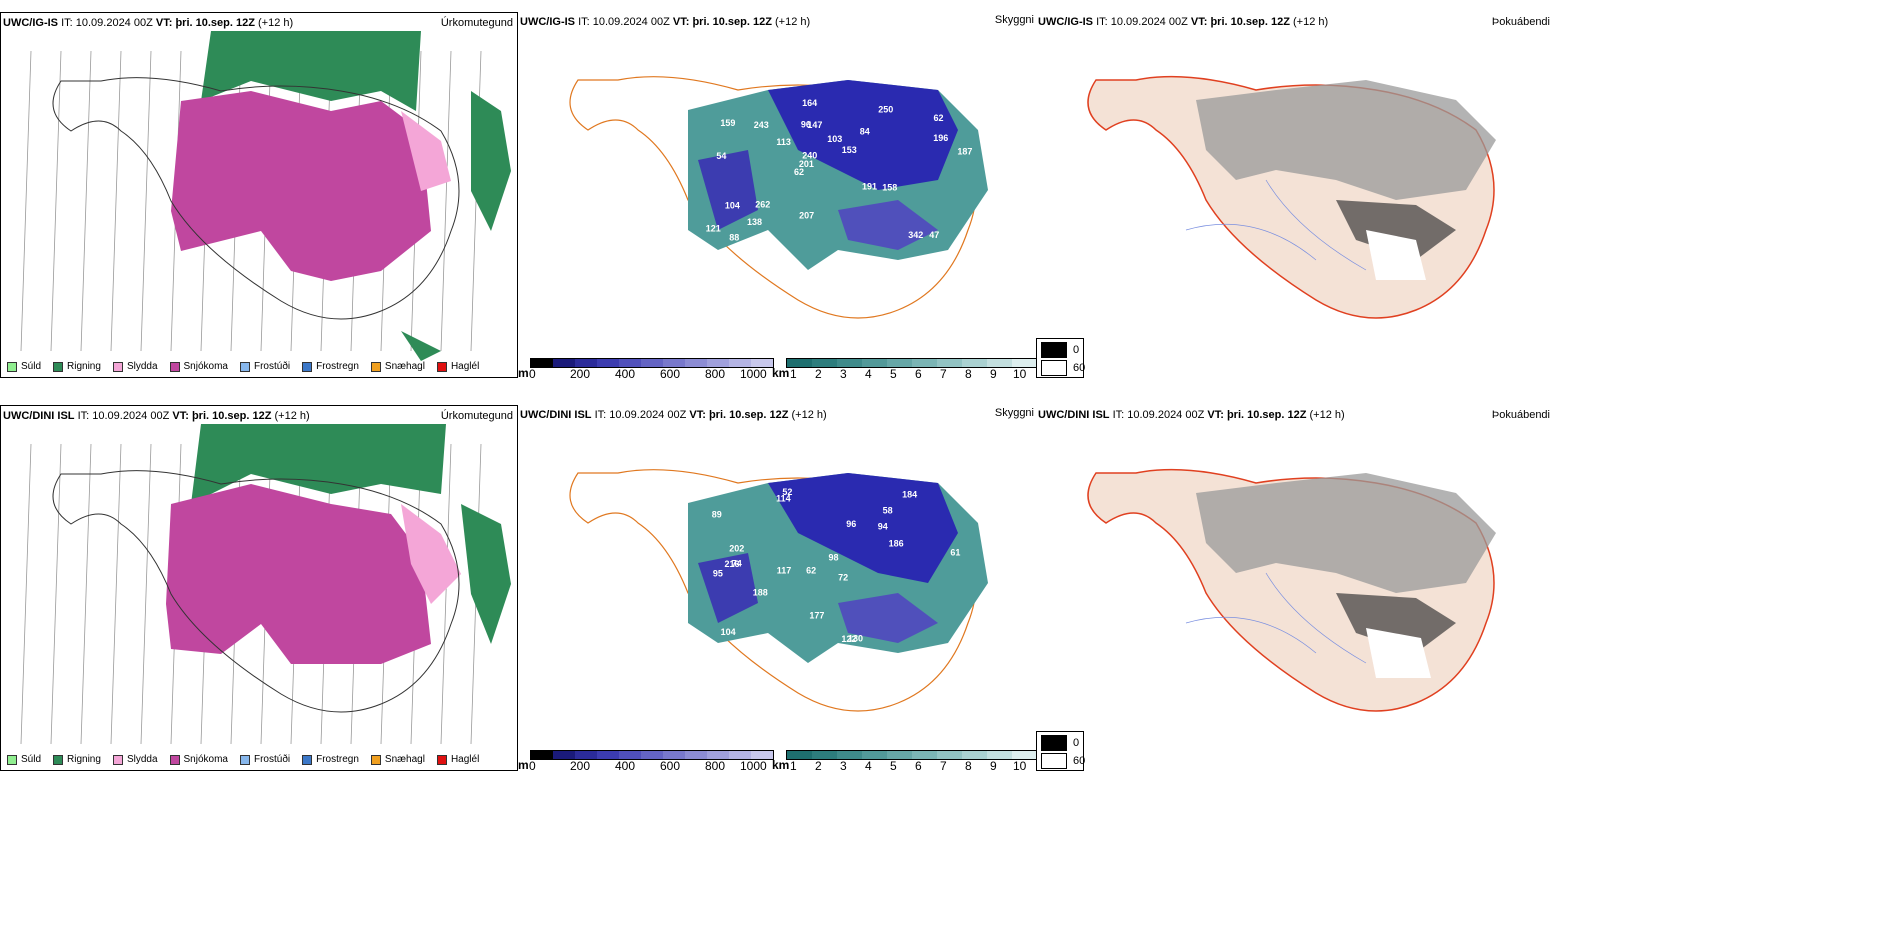 This screenshot has height=950, width=1900. I want to click on visibility-value-label: 95, so click(718, 573).